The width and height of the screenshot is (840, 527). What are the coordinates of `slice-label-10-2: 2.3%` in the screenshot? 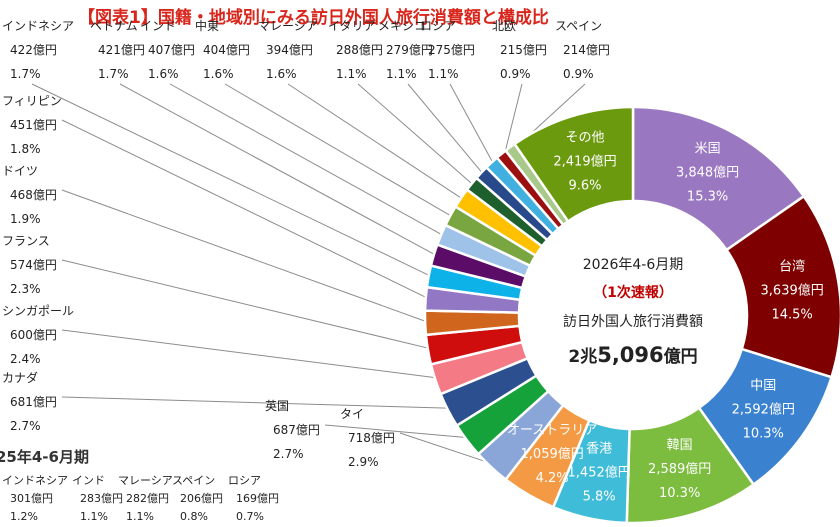 It's located at (25, 289).